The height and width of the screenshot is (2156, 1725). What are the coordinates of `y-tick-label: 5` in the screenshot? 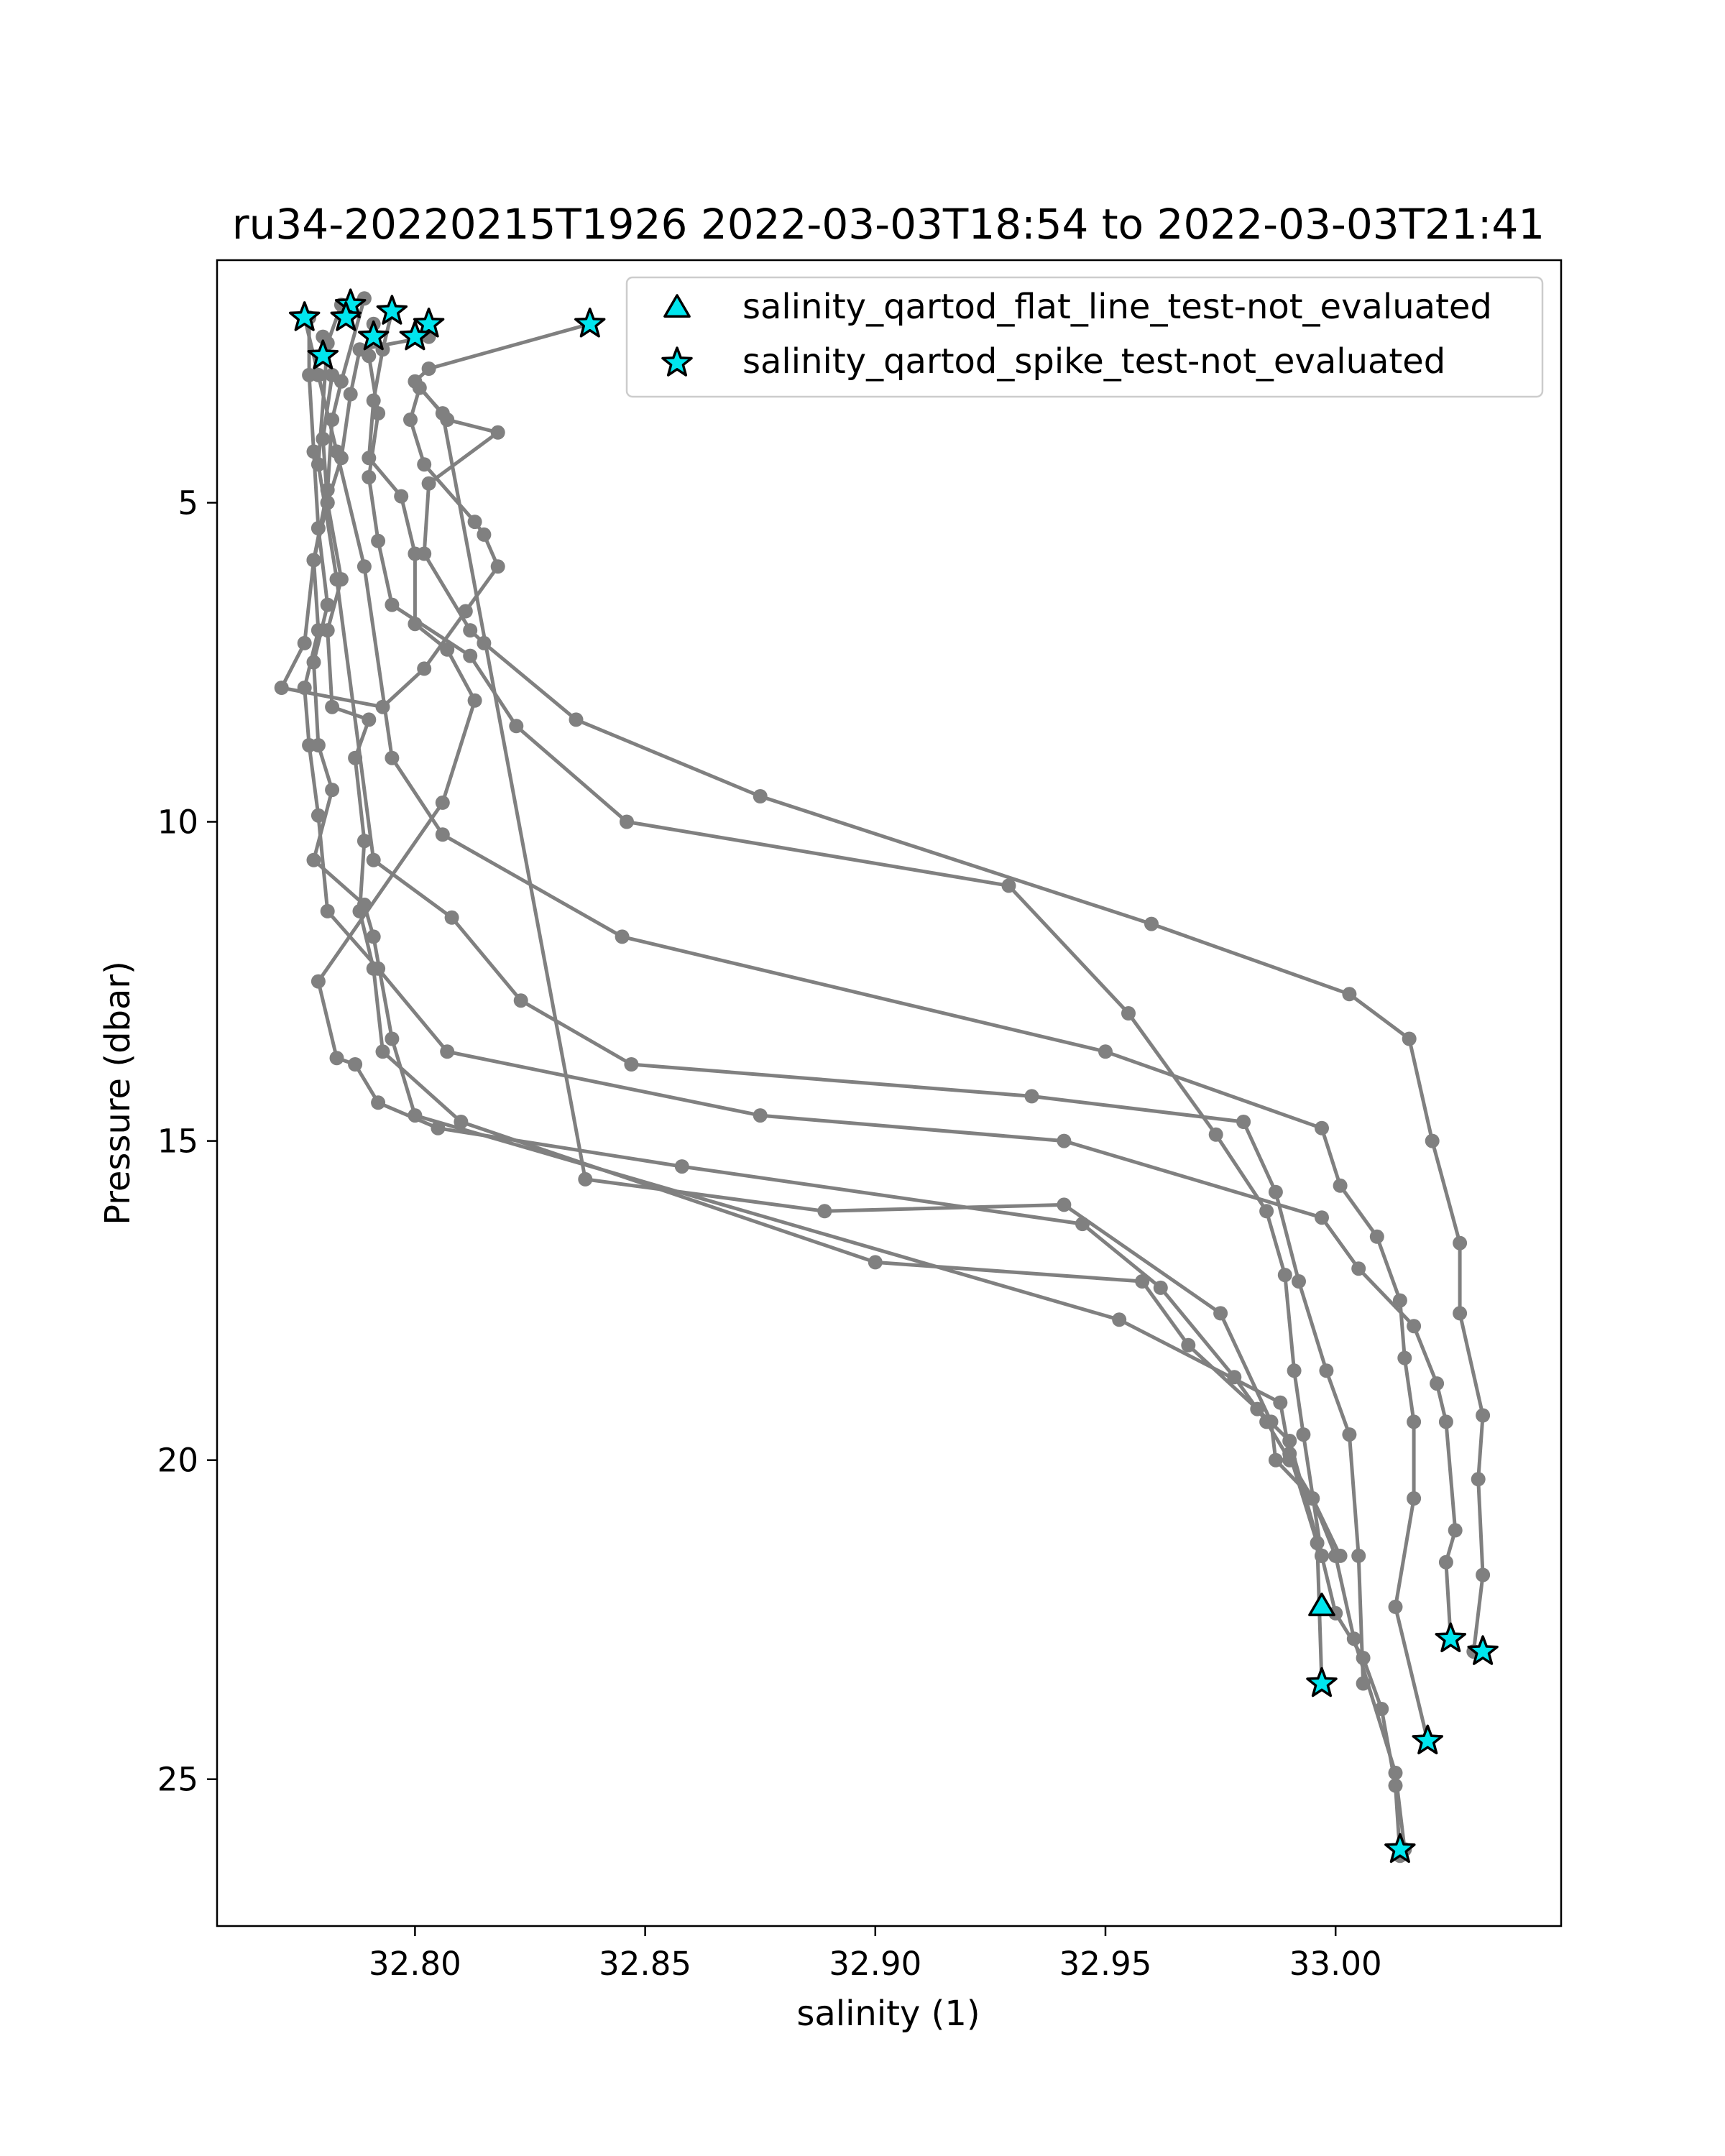 It's located at (188, 503).